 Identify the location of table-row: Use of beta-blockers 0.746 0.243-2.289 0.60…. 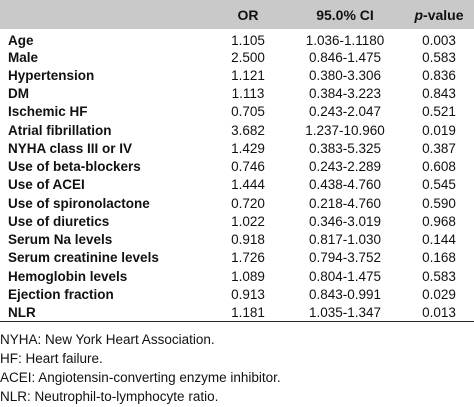
(237, 167).